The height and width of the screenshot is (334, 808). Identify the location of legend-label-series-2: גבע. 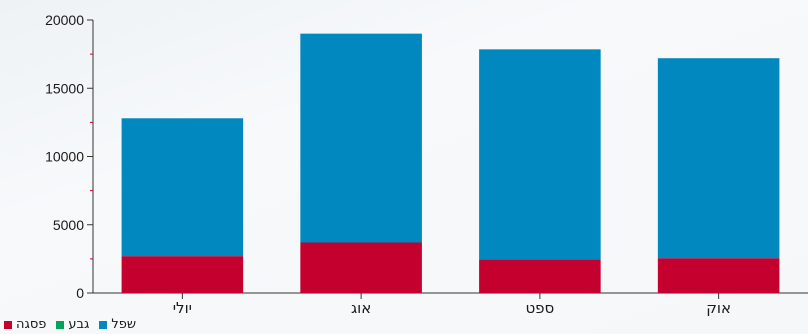
(79, 324).